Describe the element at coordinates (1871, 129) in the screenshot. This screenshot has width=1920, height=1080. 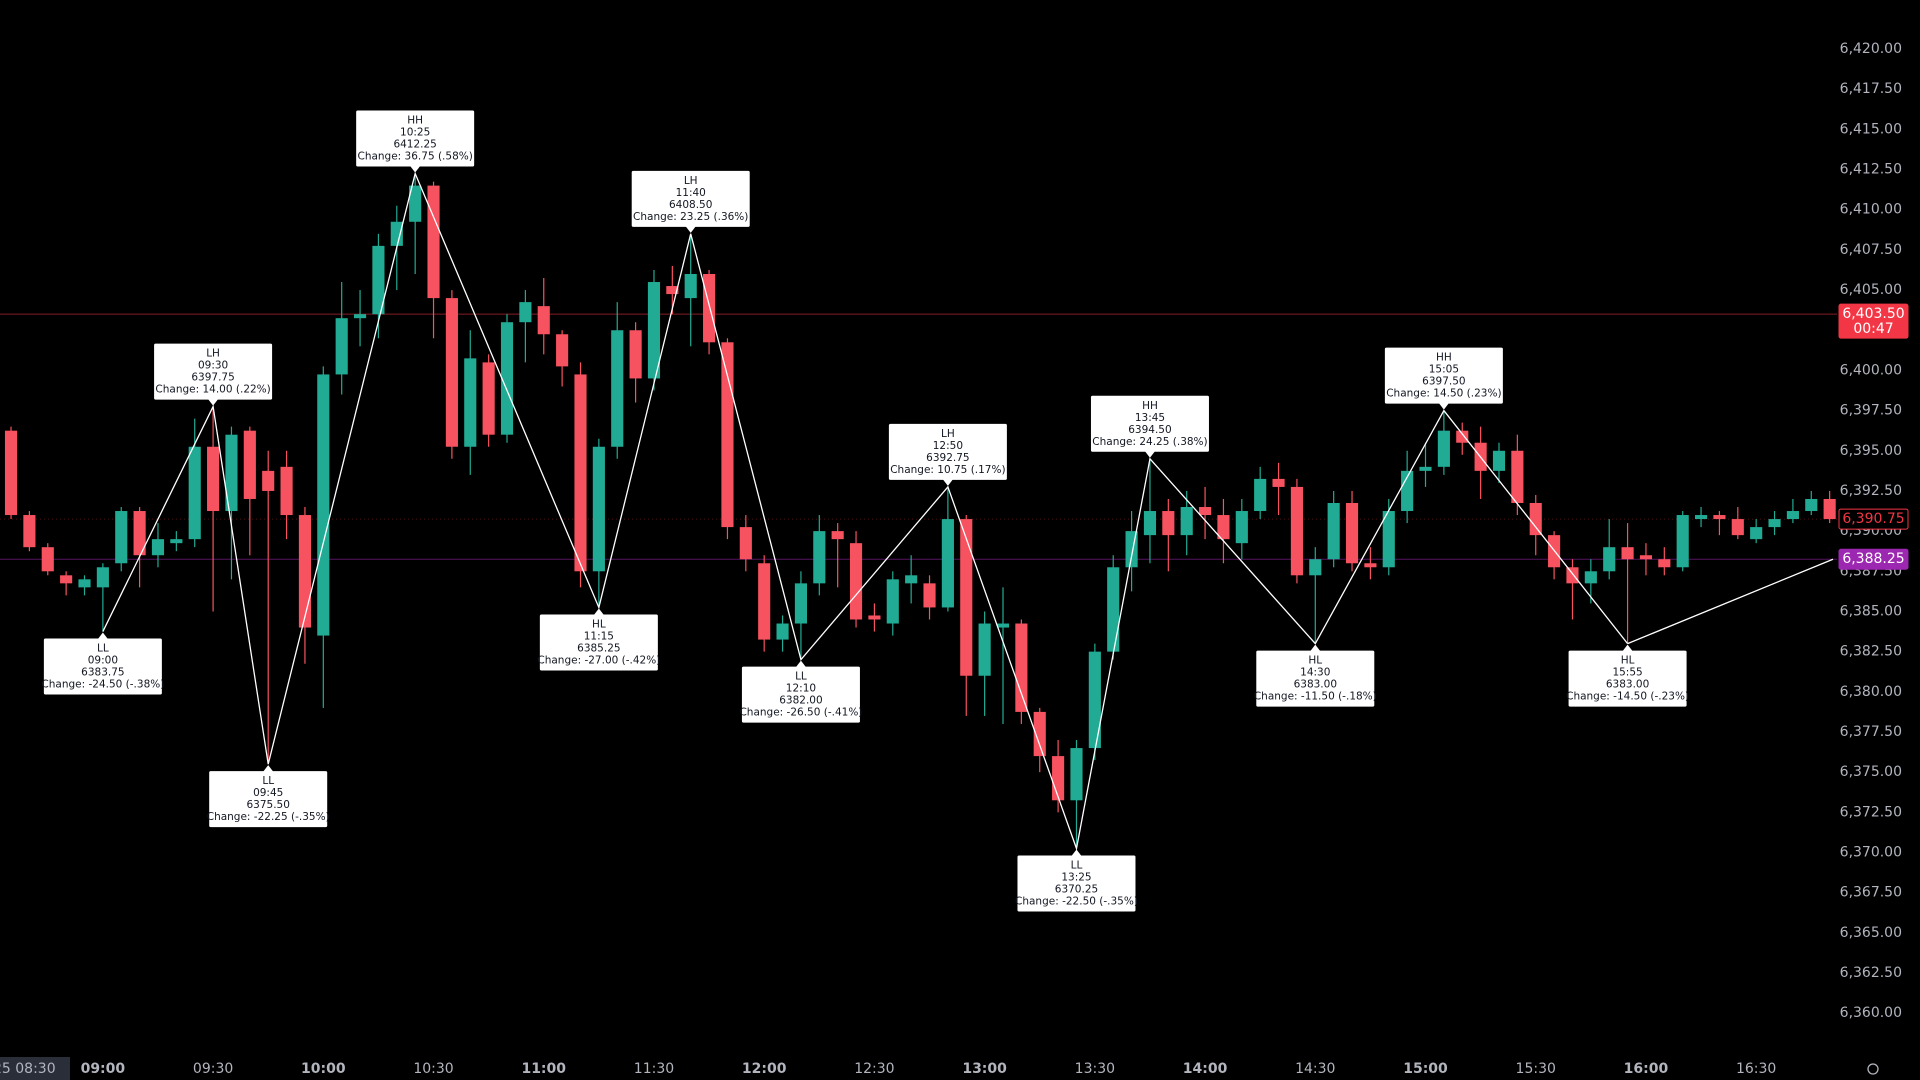
I see `y-tick-label: 6,415.00` at that location.